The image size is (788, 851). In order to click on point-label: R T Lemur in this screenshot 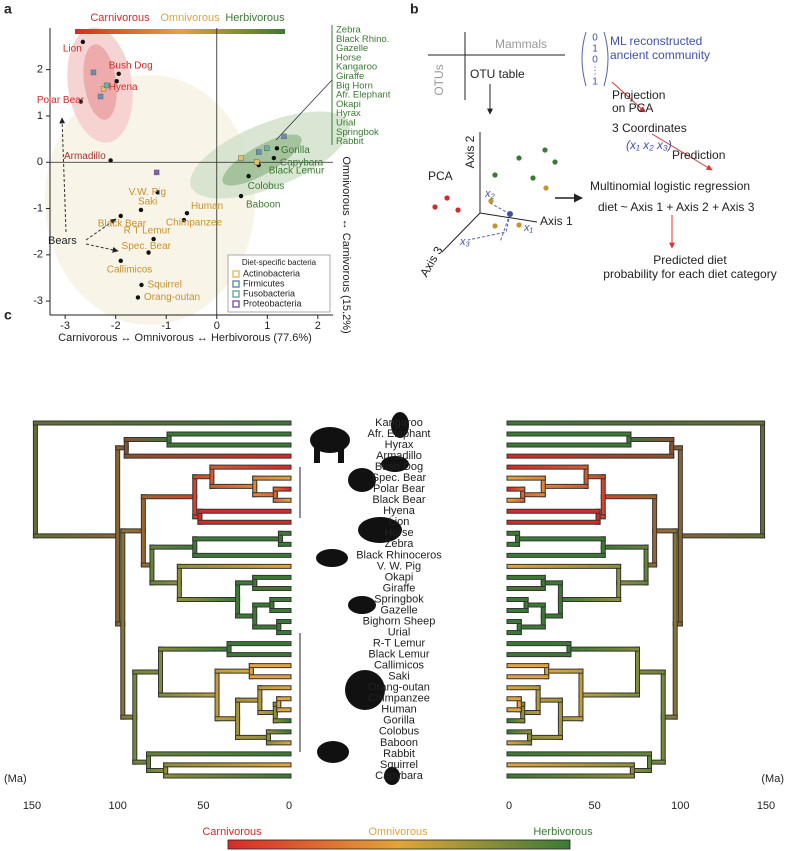, I will do `click(148, 231)`.